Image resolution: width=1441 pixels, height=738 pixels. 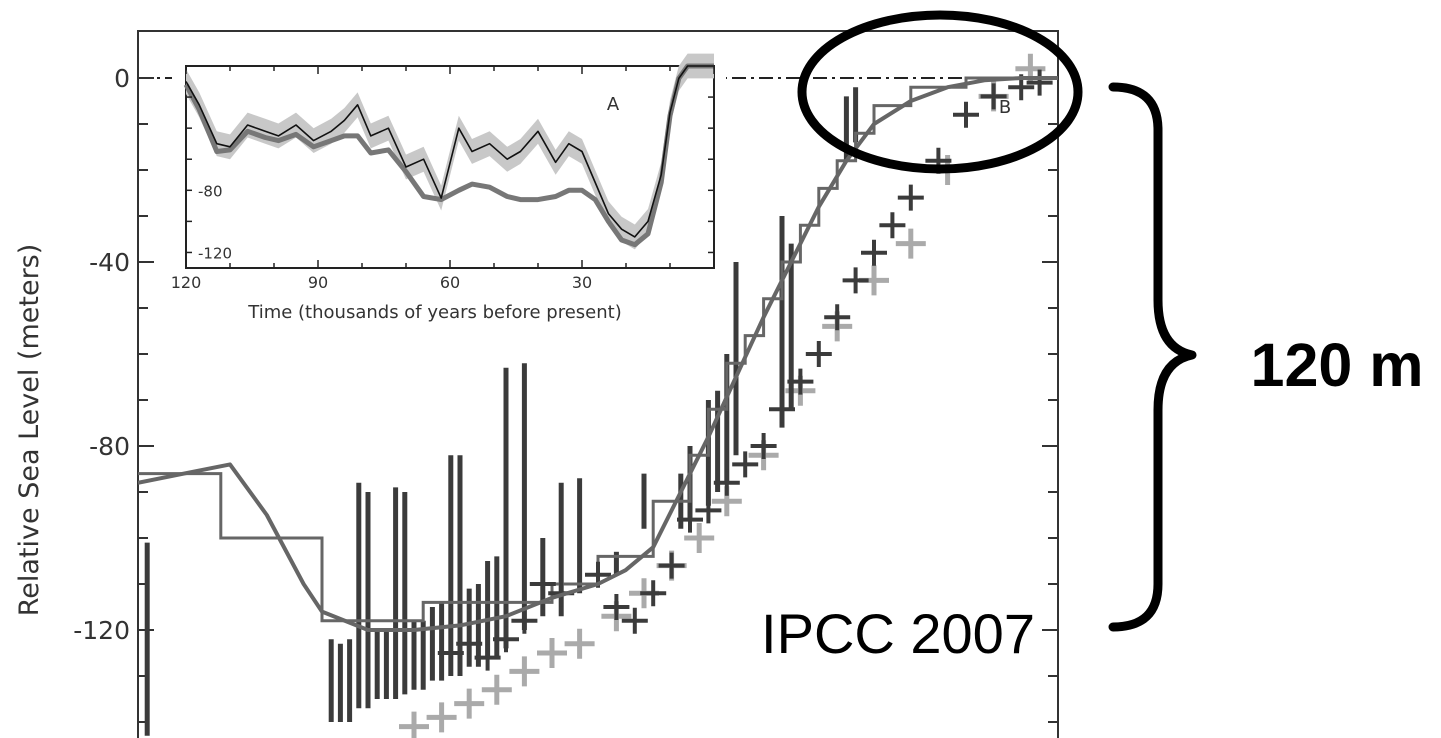 What do you see at coordinates (210, 191) in the screenshot?
I see `inset-y-tick-label: -80` at bounding box center [210, 191].